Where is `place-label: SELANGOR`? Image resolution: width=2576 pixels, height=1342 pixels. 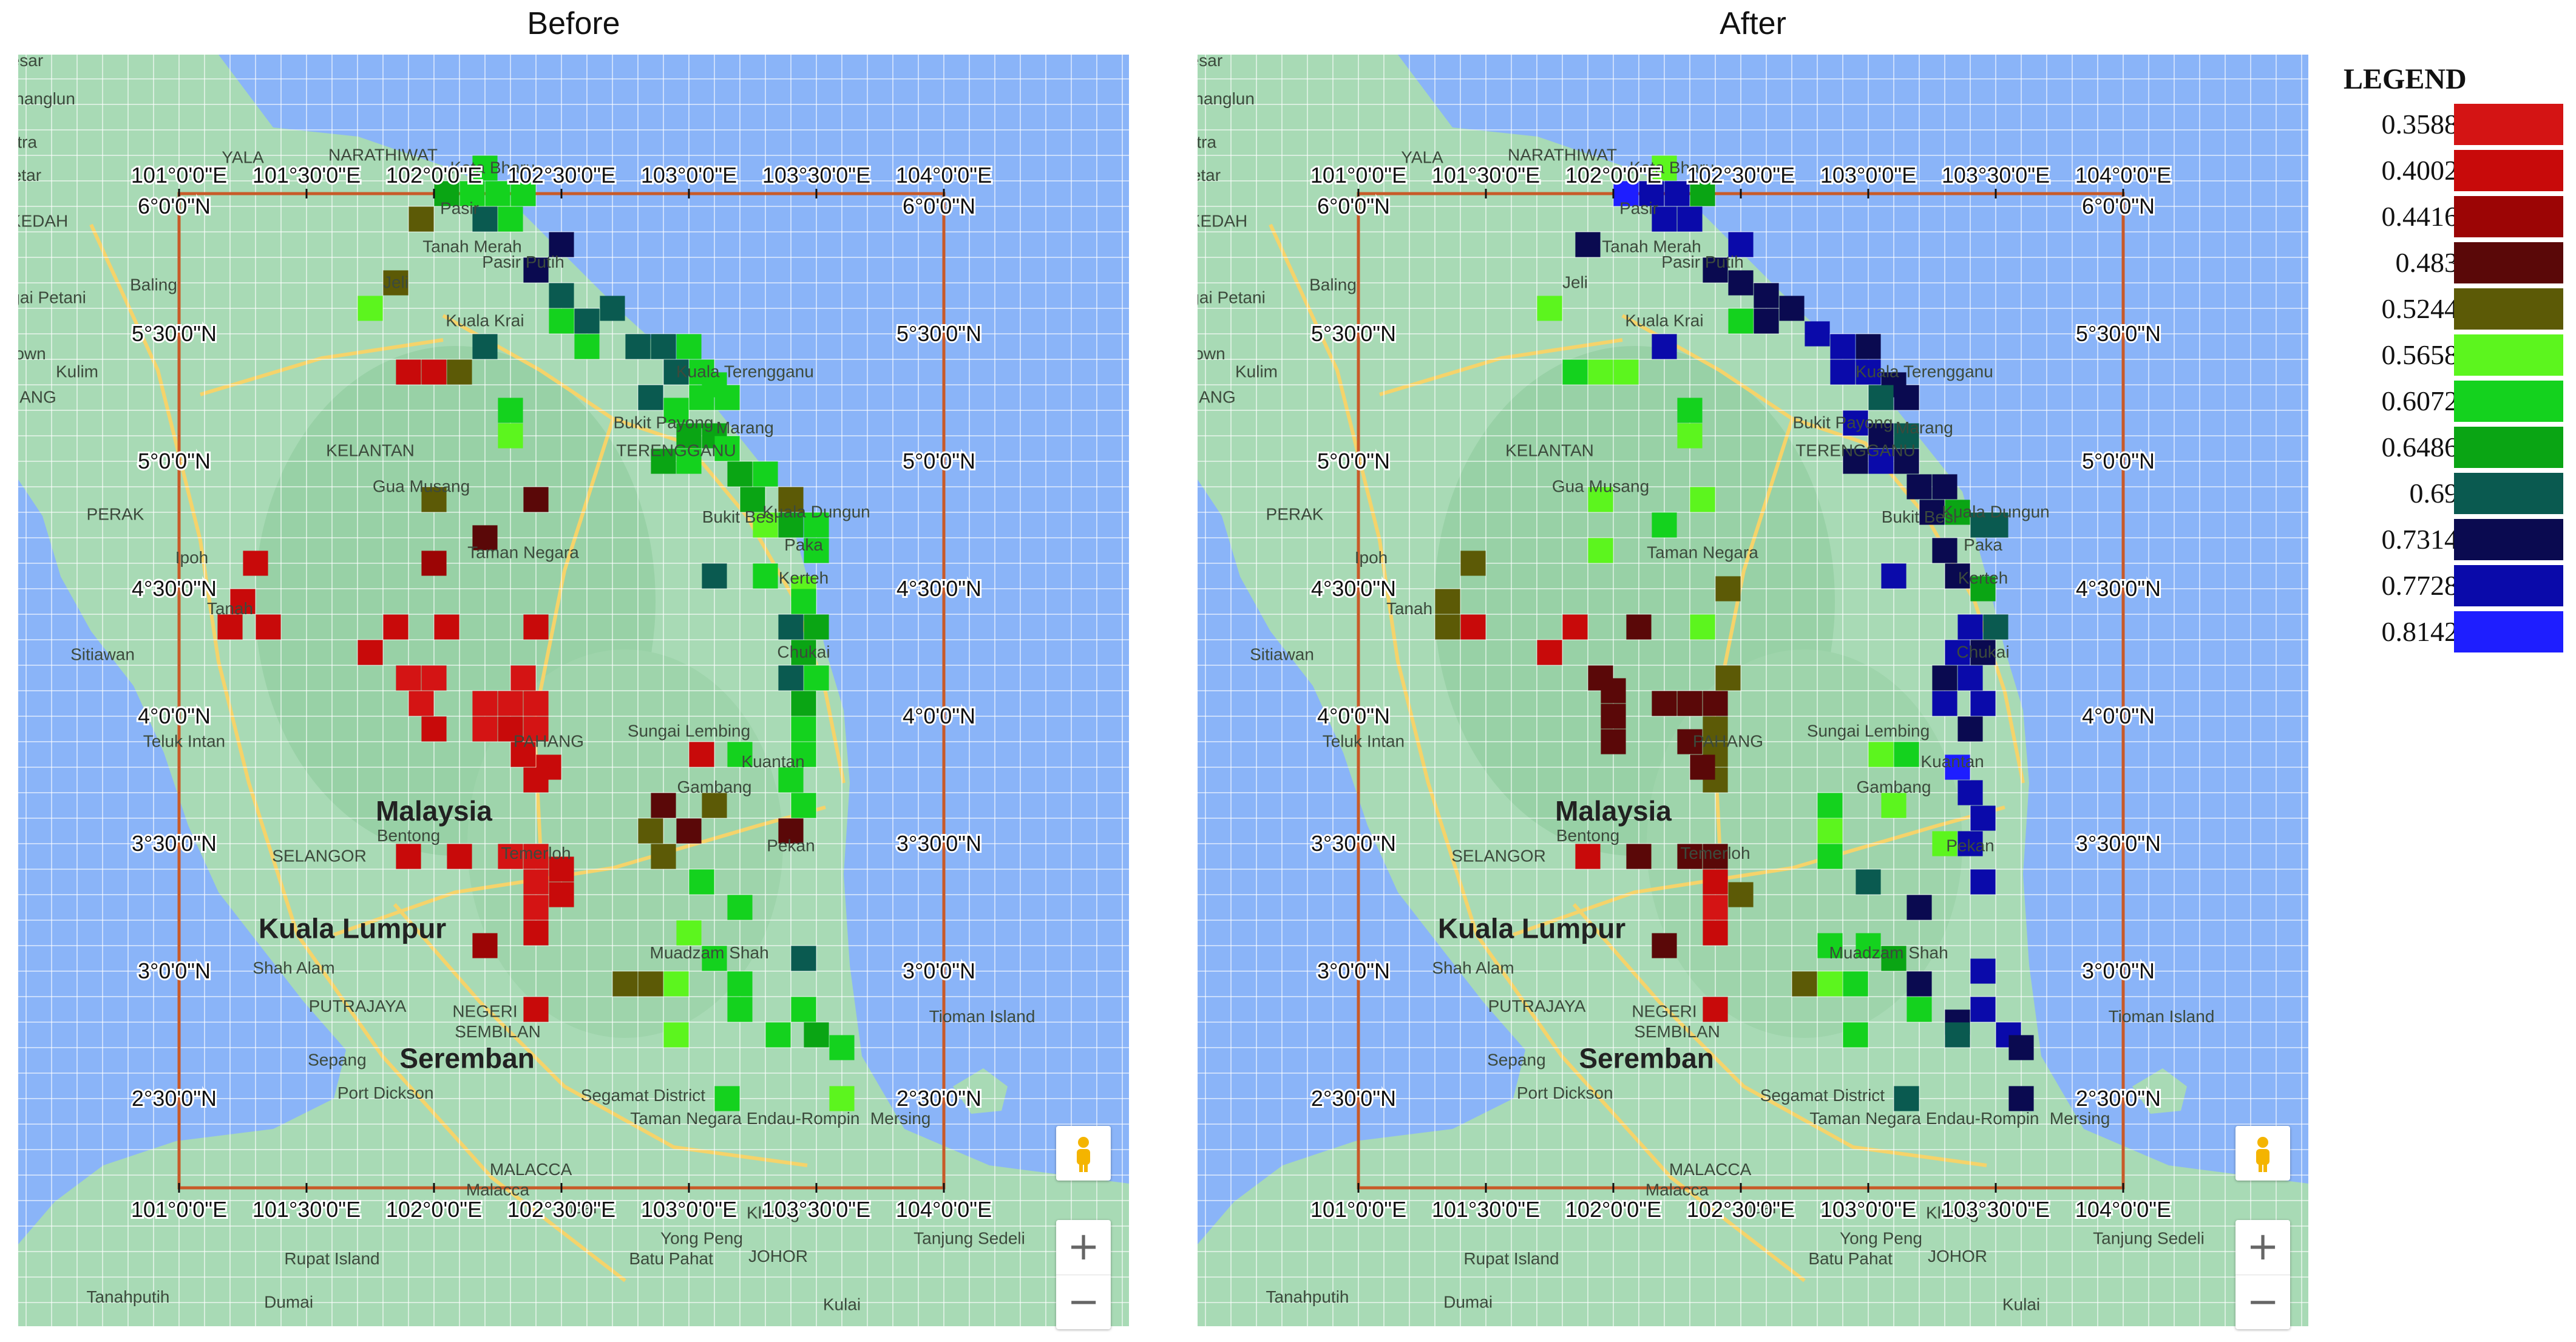 place-label: SELANGOR is located at coordinates (320, 855).